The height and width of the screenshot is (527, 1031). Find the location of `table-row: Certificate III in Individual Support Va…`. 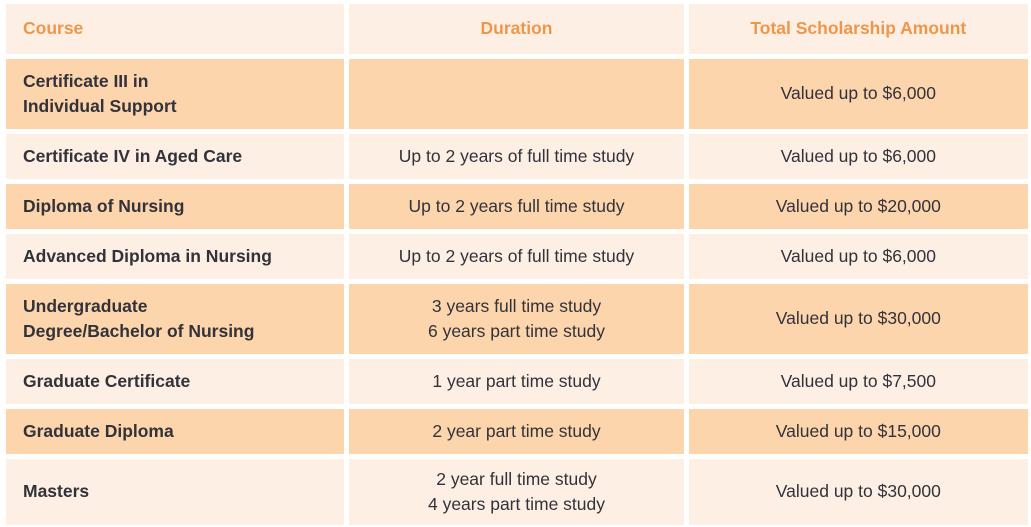

table-row: Certificate III in Individual Support Va… is located at coordinates (517, 94).